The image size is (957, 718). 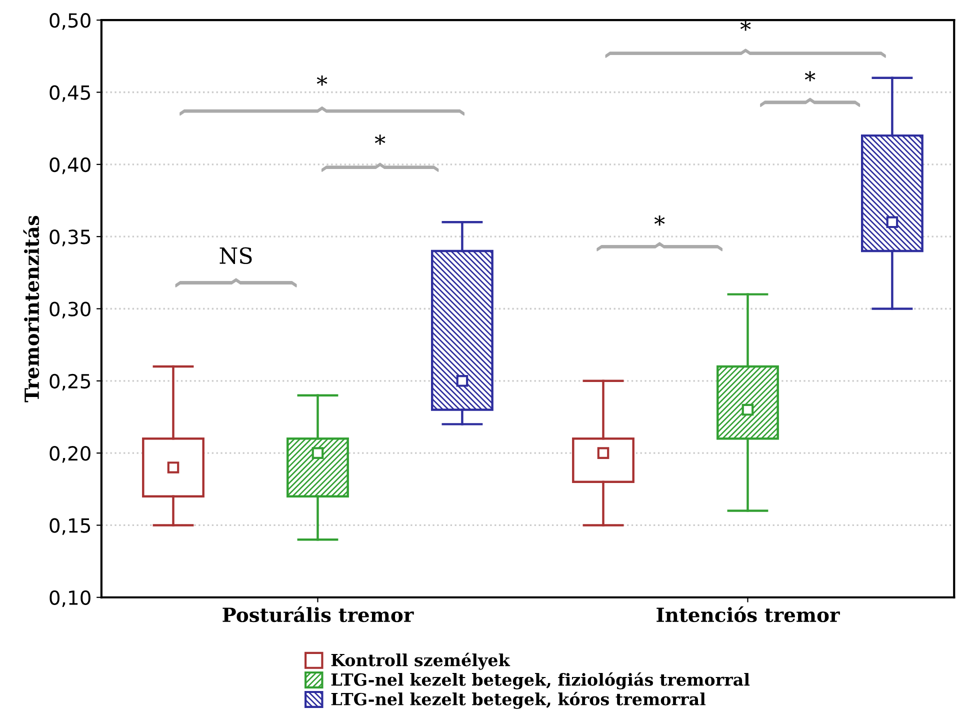 What do you see at coordinates (70, 93) in the screenshot?
I see `y-tick-label: 0,45` at bounding box center [70, 93].